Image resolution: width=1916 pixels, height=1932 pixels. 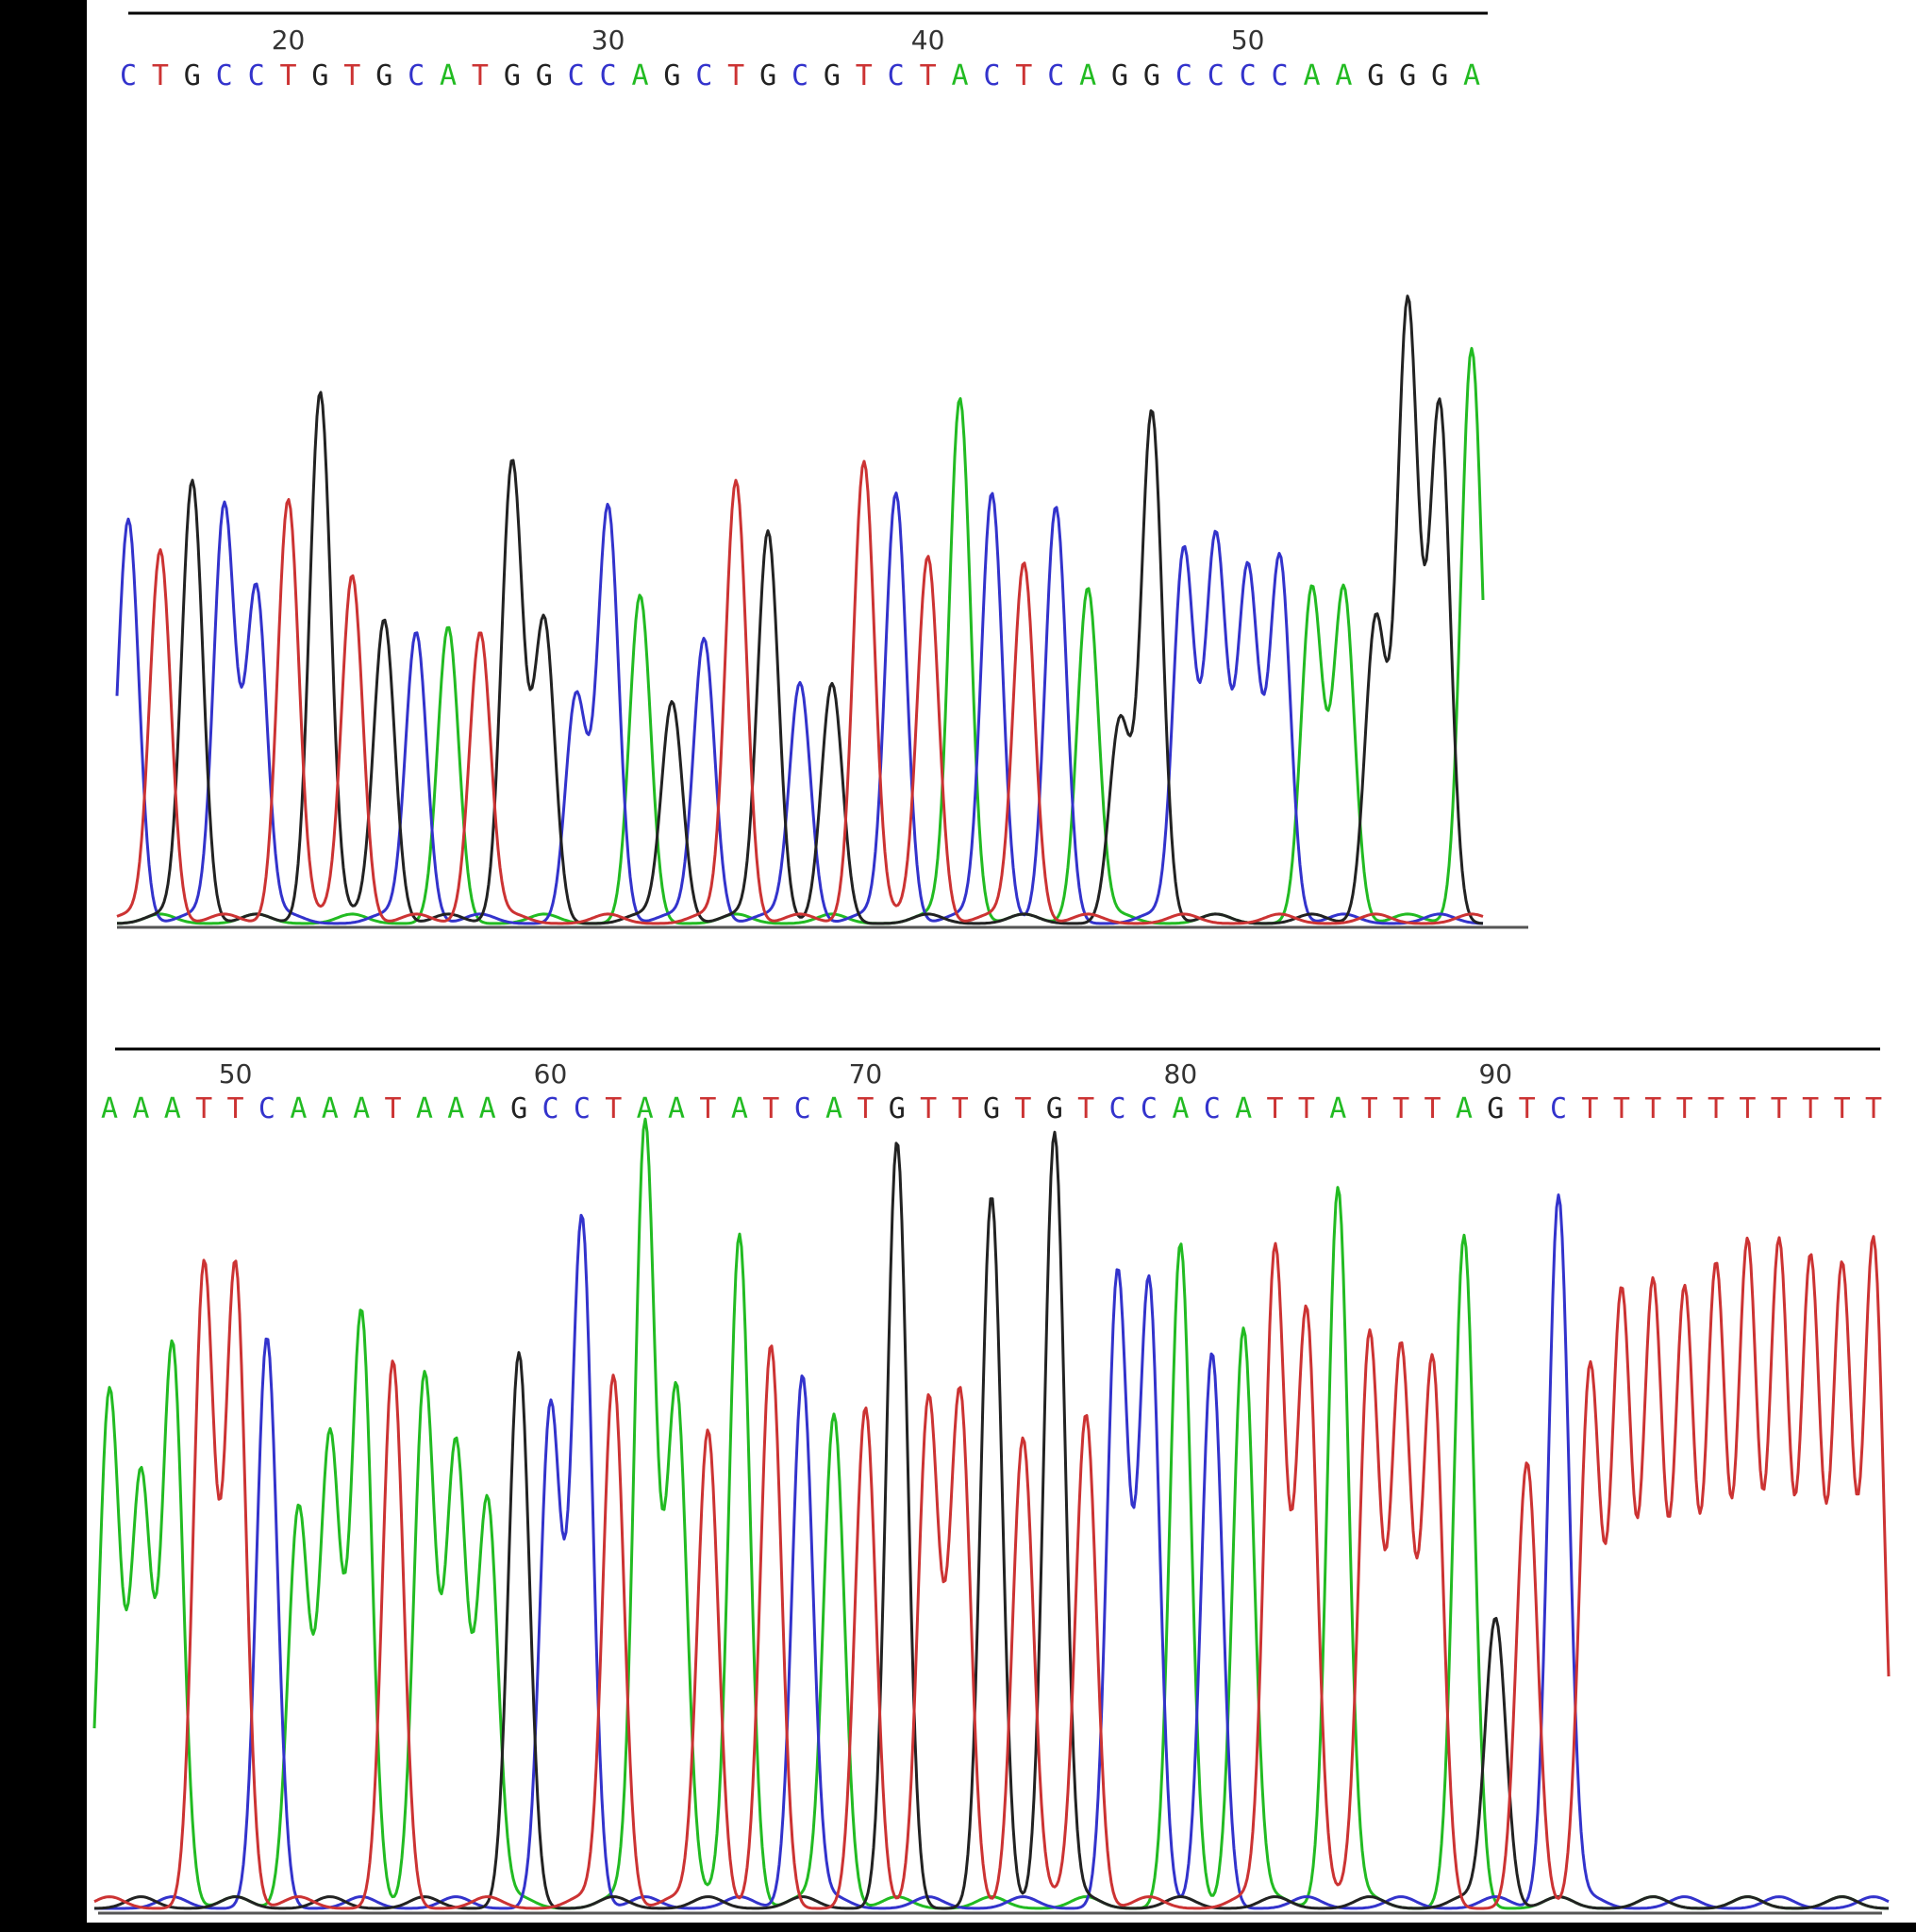 I want to click on position-tick-label: 80, so click(x=1181, y=1074).